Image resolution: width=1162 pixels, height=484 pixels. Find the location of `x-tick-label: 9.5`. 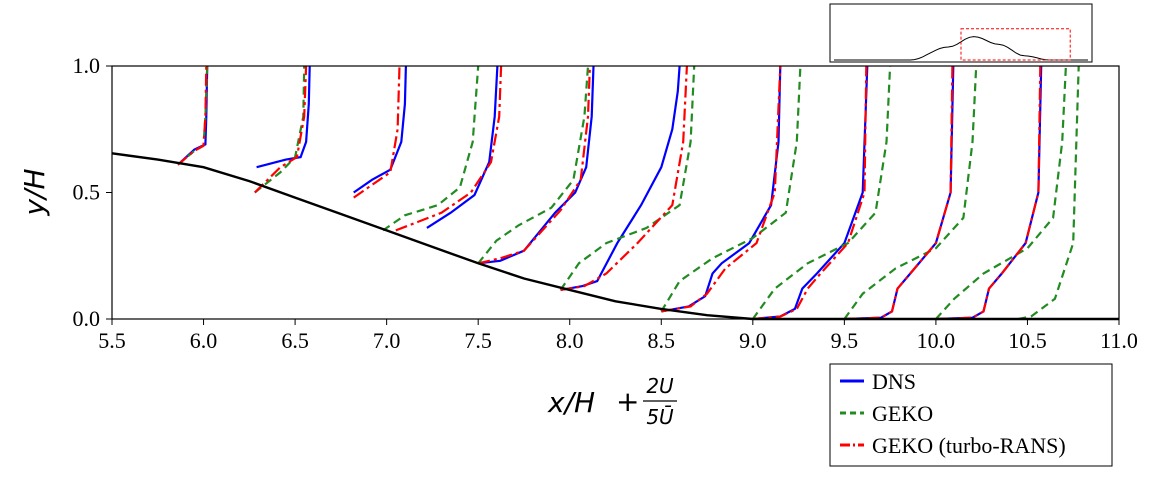

x-tick-label: 9.5 is located at coordinates (845, 340).